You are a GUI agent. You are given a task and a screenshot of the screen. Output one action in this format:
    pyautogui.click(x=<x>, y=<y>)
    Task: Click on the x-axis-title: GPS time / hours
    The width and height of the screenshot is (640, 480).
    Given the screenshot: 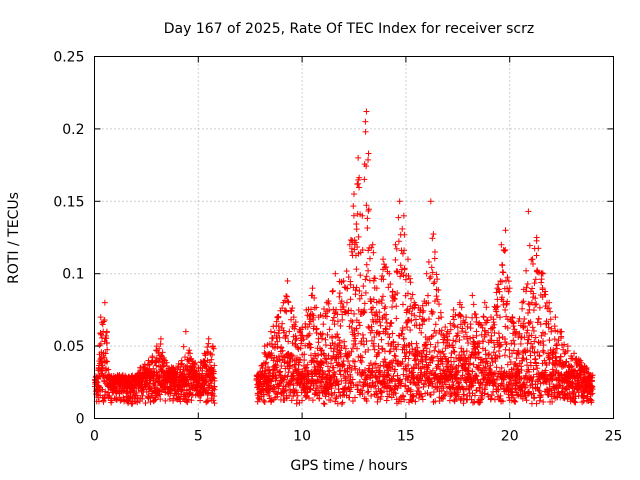 What is the action you would take?
    pyautogui.click(x=348, y=466)
    